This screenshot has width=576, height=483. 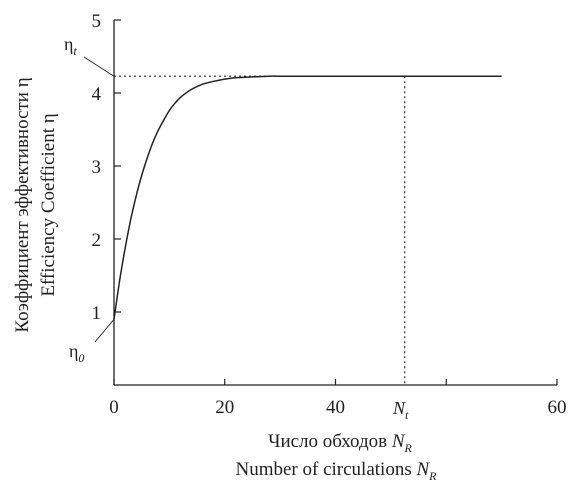 I want to click on y-axis-title-en: Efficiency Coefficient η, so click(x=48, y=204).